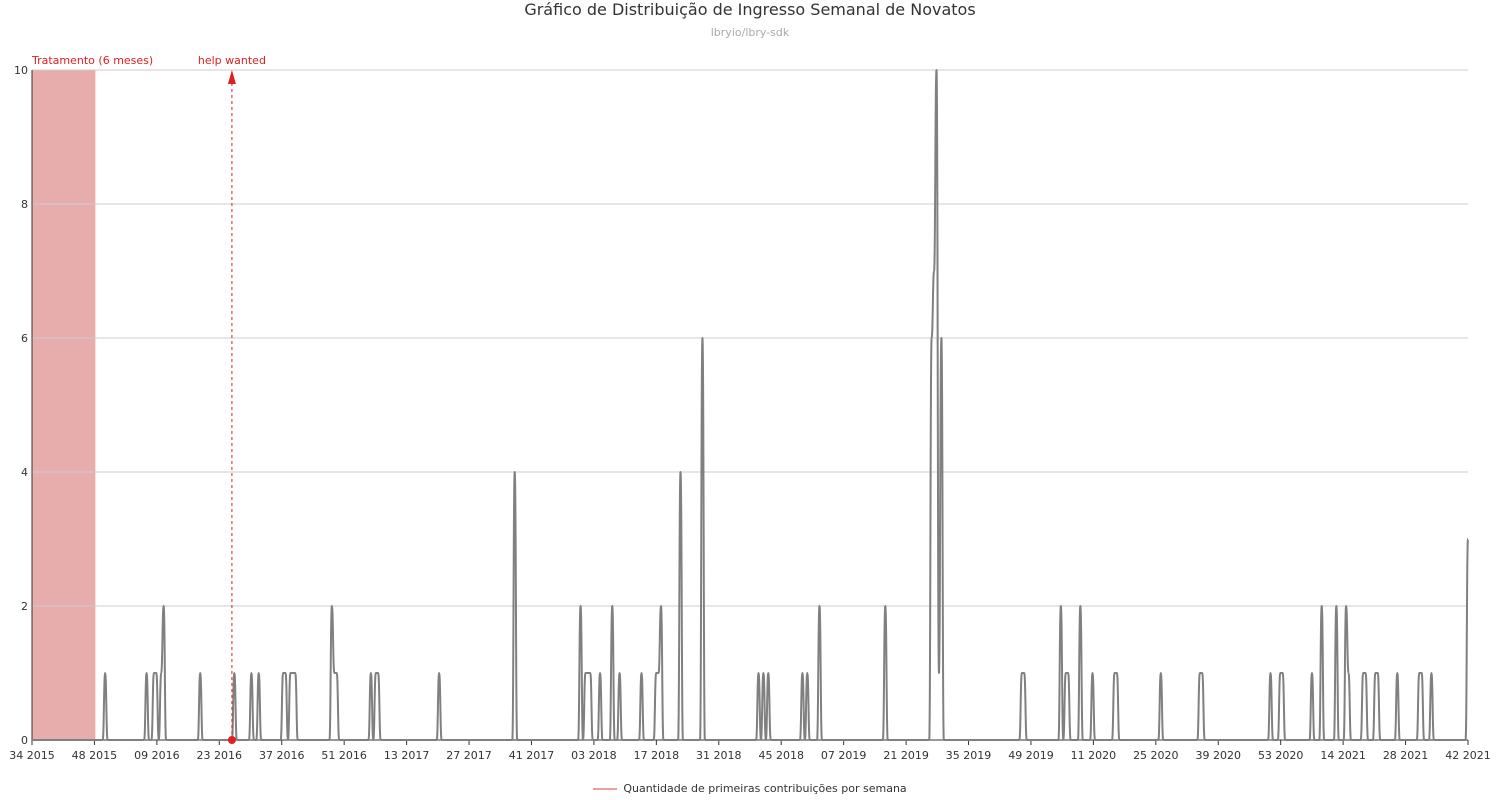 This screenshot has height=800, width=1500. What do you see at coordinates (220, 755) in the screenshot?
I see `x-tick-label: 23 2016` at bounding box center [220, 755].